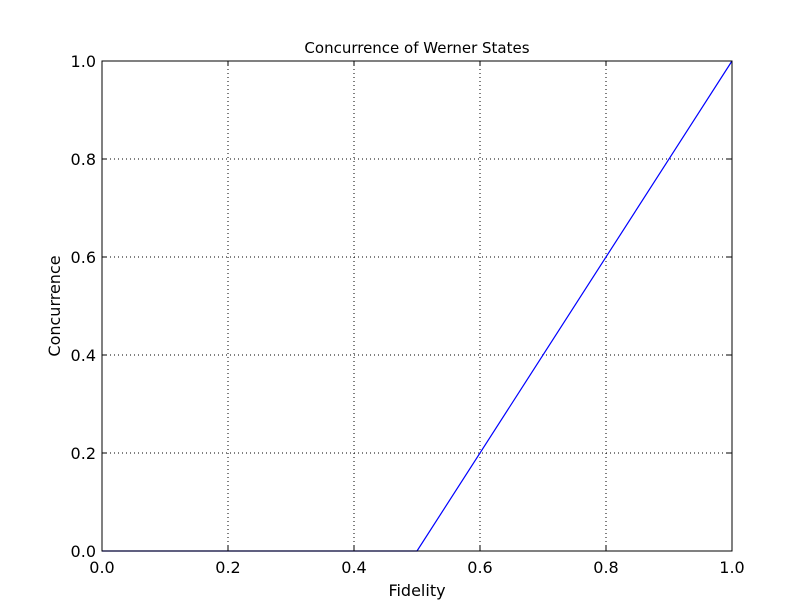 The height and width of the screenshot is (612, 812). I want to click on y-tick-label: 0.2, so click(83, 453).